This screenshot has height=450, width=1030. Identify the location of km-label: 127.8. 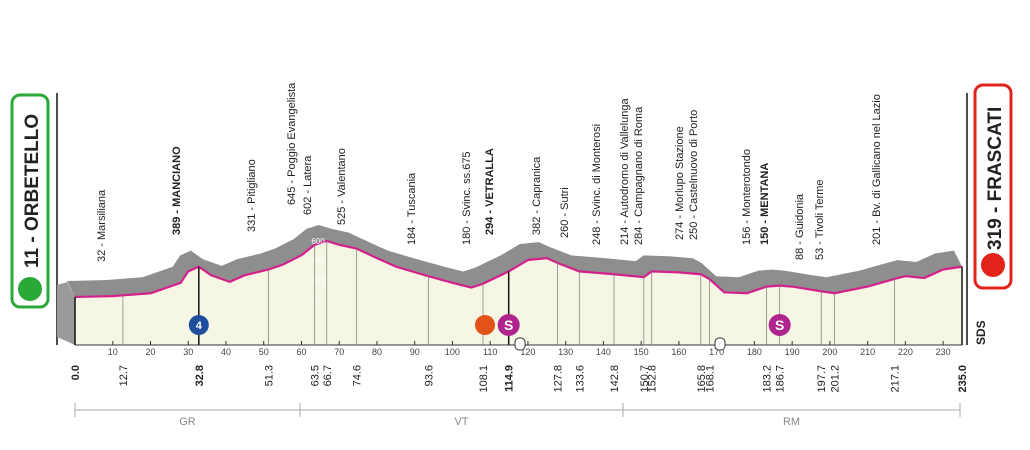
(558, 379).